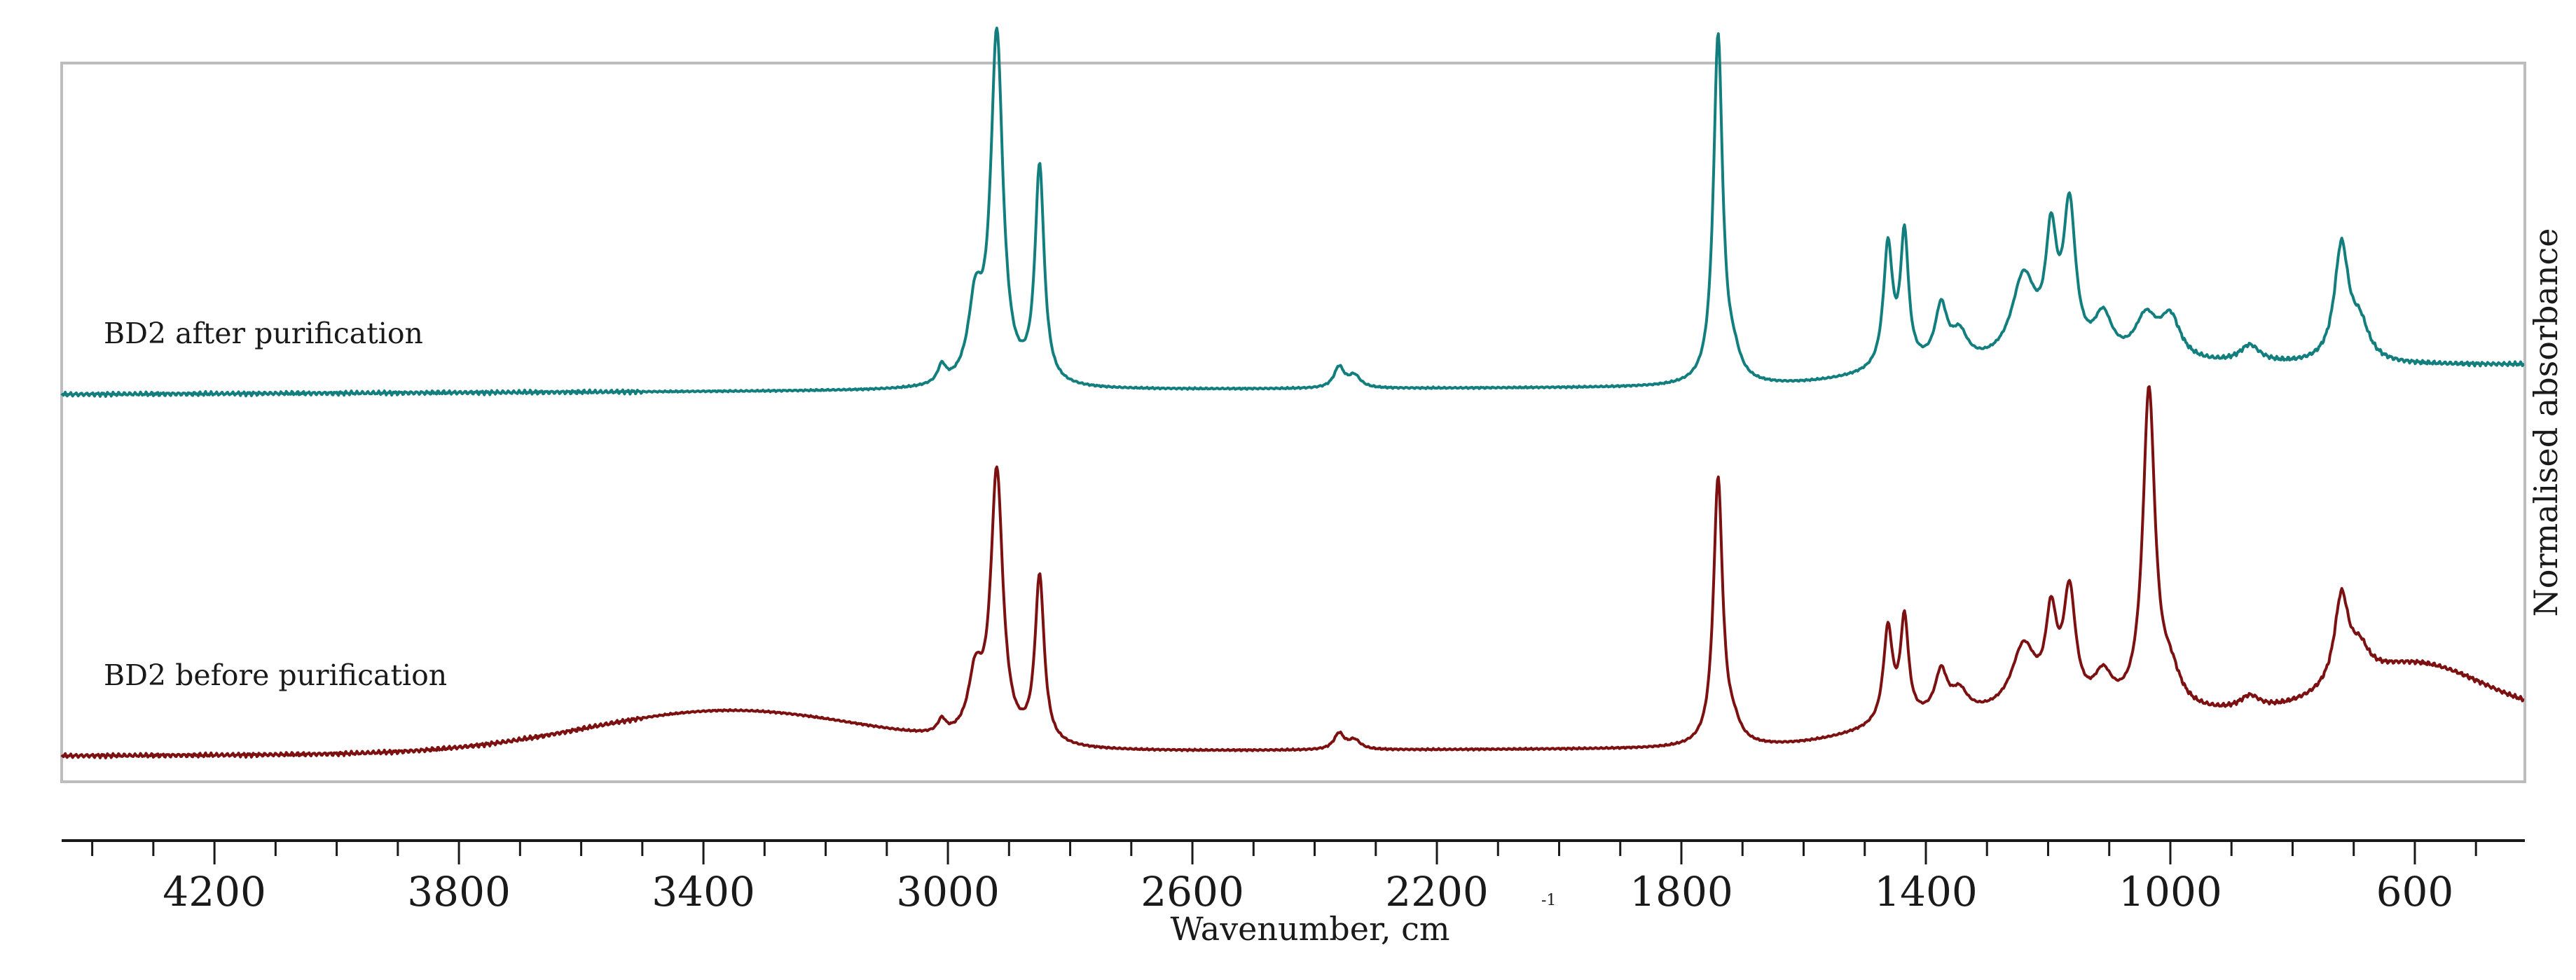 Image resolution: width=2576 pixels, height=980 pixels. What do you see at coordinates (2415, 892) in the screenshot?
I see `x-tick-label: 600` at bounding box center [2415, 892].